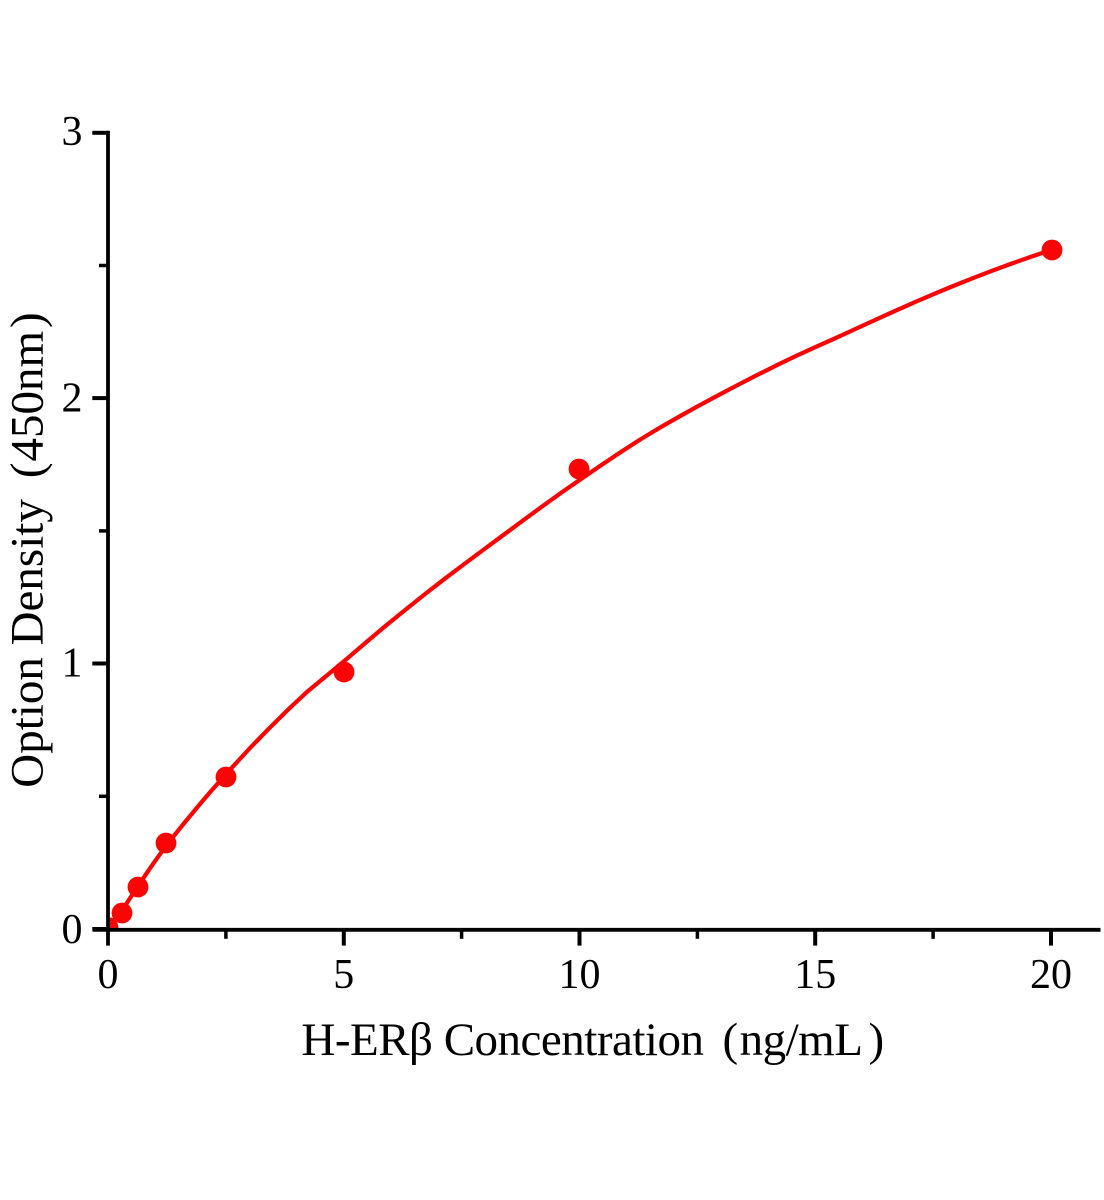  What do you see at coordinates (72, 663) in the screenshot?
I see `svg-text: 1` at bounding box center [72, 663].